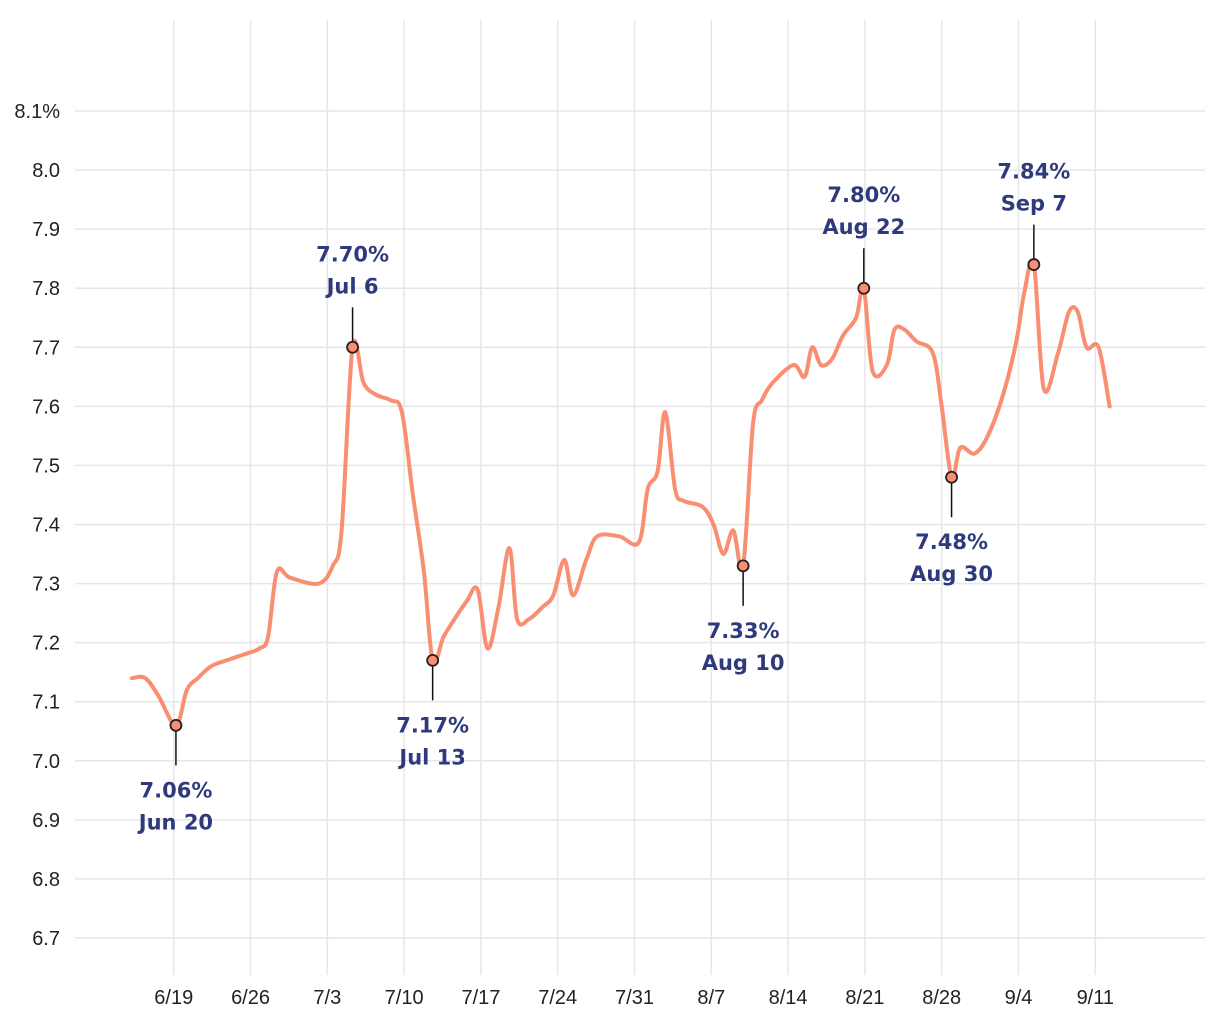 This screenshot has height=1020, width=1220. I want to click on y-tick-label: 7.9, so click(46, 230).